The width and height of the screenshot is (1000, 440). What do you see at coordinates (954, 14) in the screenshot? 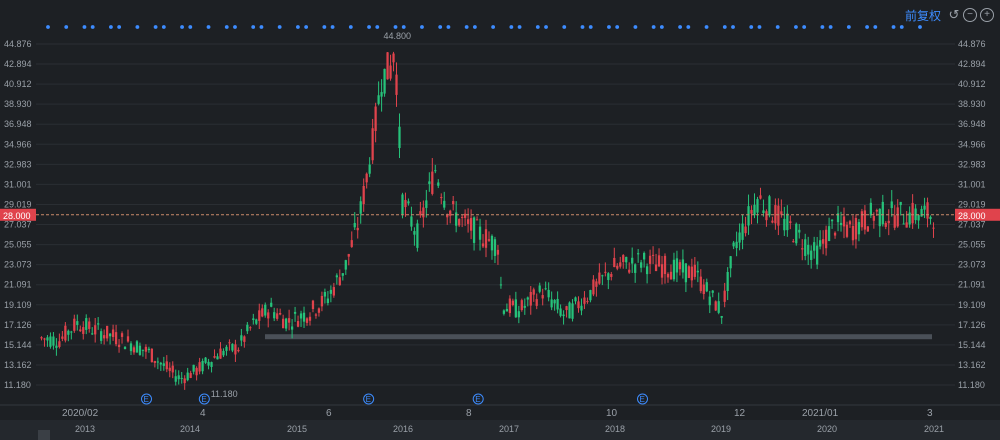
I see `reset-icon: ↺` at bounding box center [954, 14].